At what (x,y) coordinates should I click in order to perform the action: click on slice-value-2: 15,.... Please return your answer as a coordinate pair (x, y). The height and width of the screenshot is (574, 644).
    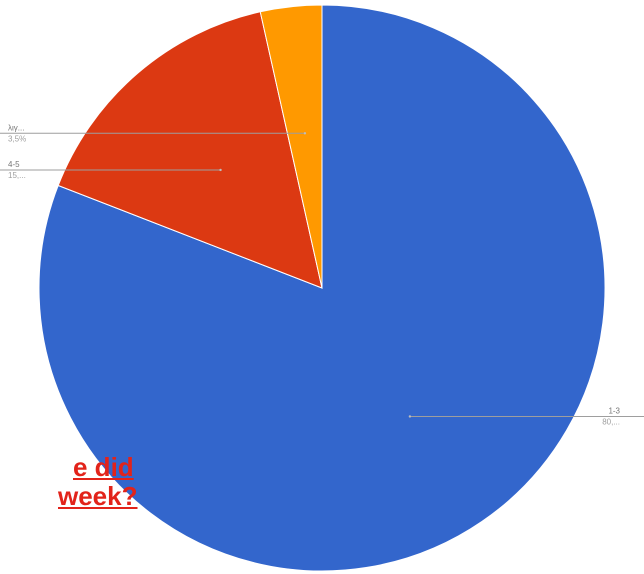
    Looking at the image, I should click on (17, 175).